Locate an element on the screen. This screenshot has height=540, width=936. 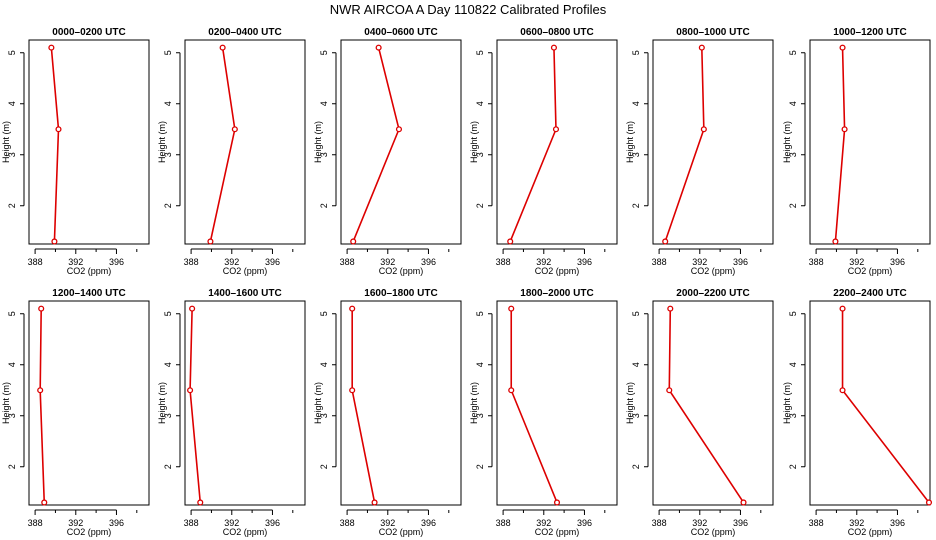
panel-title: 0800–1000 UTC is located at coordinates (712, 32).